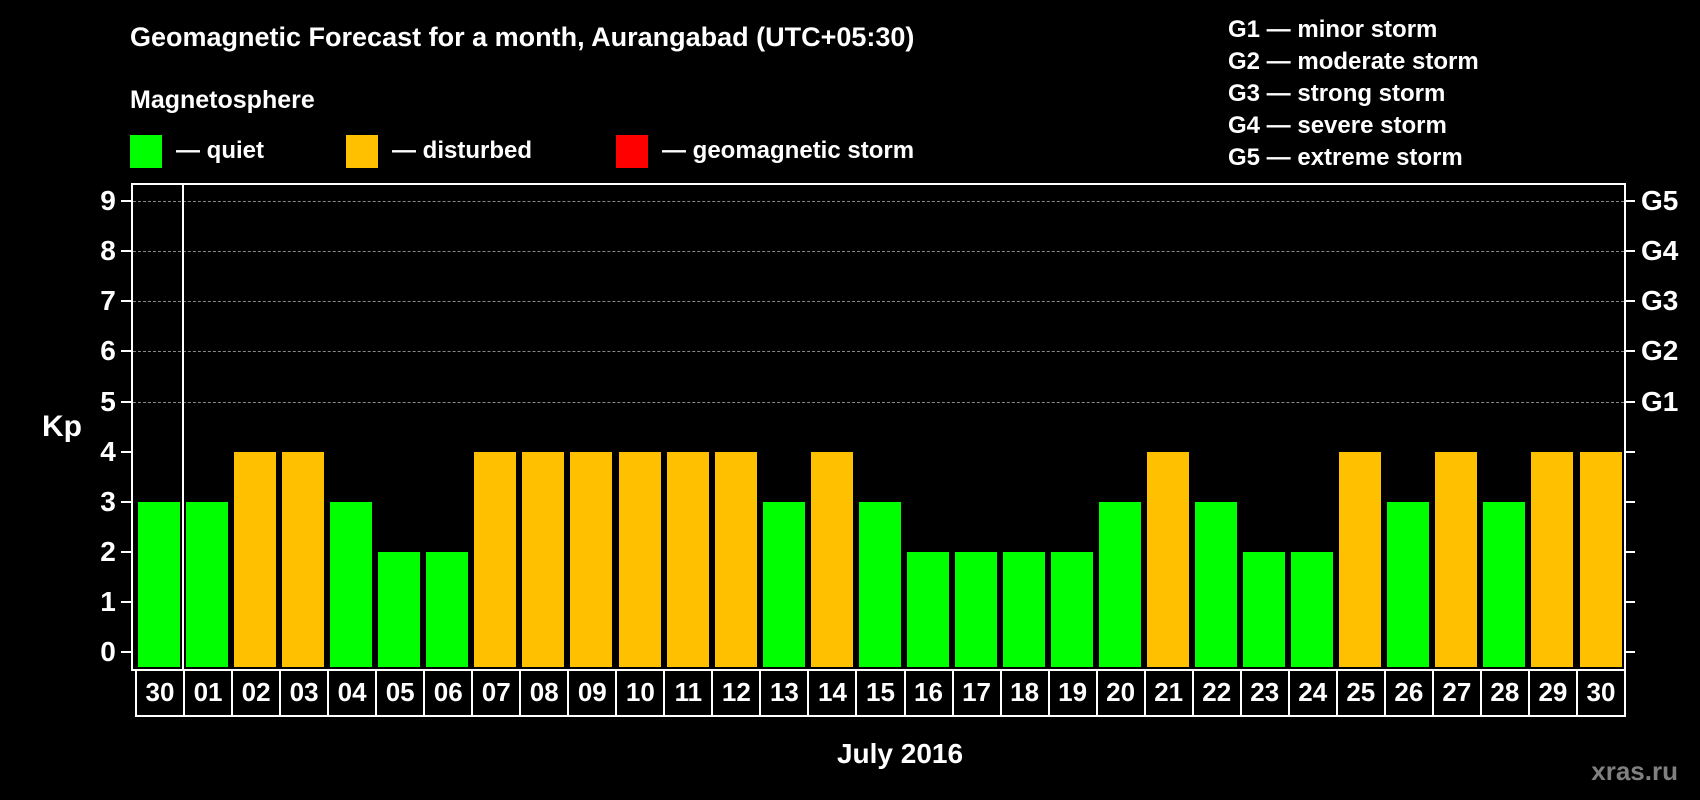 Image resolution: width=1700 pixels, height=800 pixels. What do you see at coordinates (108, 551) in the screenshot?
I see `y-tick-label: 2` at bounding box center [108, 551].